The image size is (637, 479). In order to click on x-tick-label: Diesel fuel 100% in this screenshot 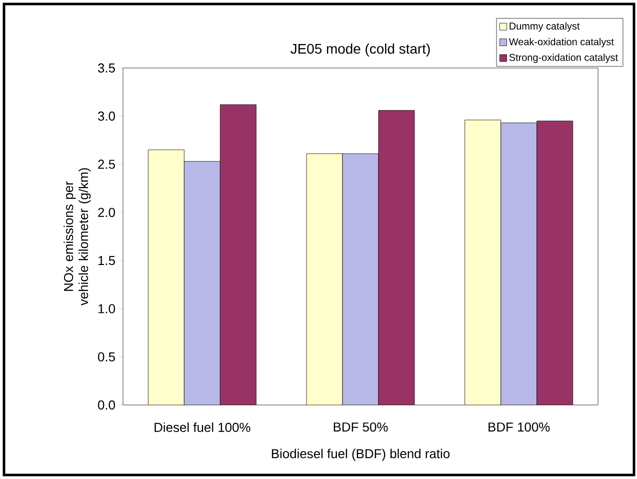, I will do `click(202, 427)`.